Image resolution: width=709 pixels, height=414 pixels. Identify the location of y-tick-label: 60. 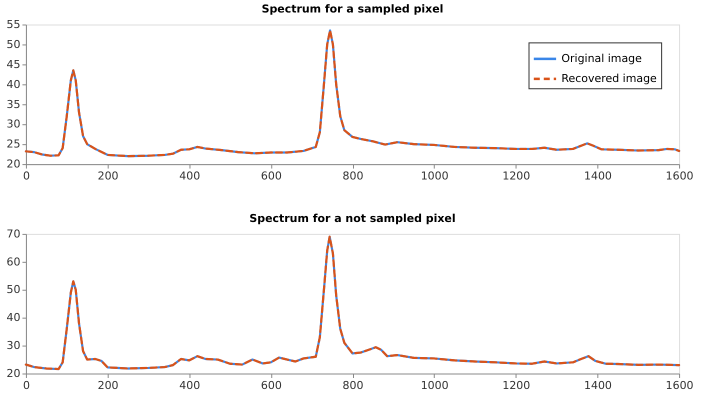
(13, 261).